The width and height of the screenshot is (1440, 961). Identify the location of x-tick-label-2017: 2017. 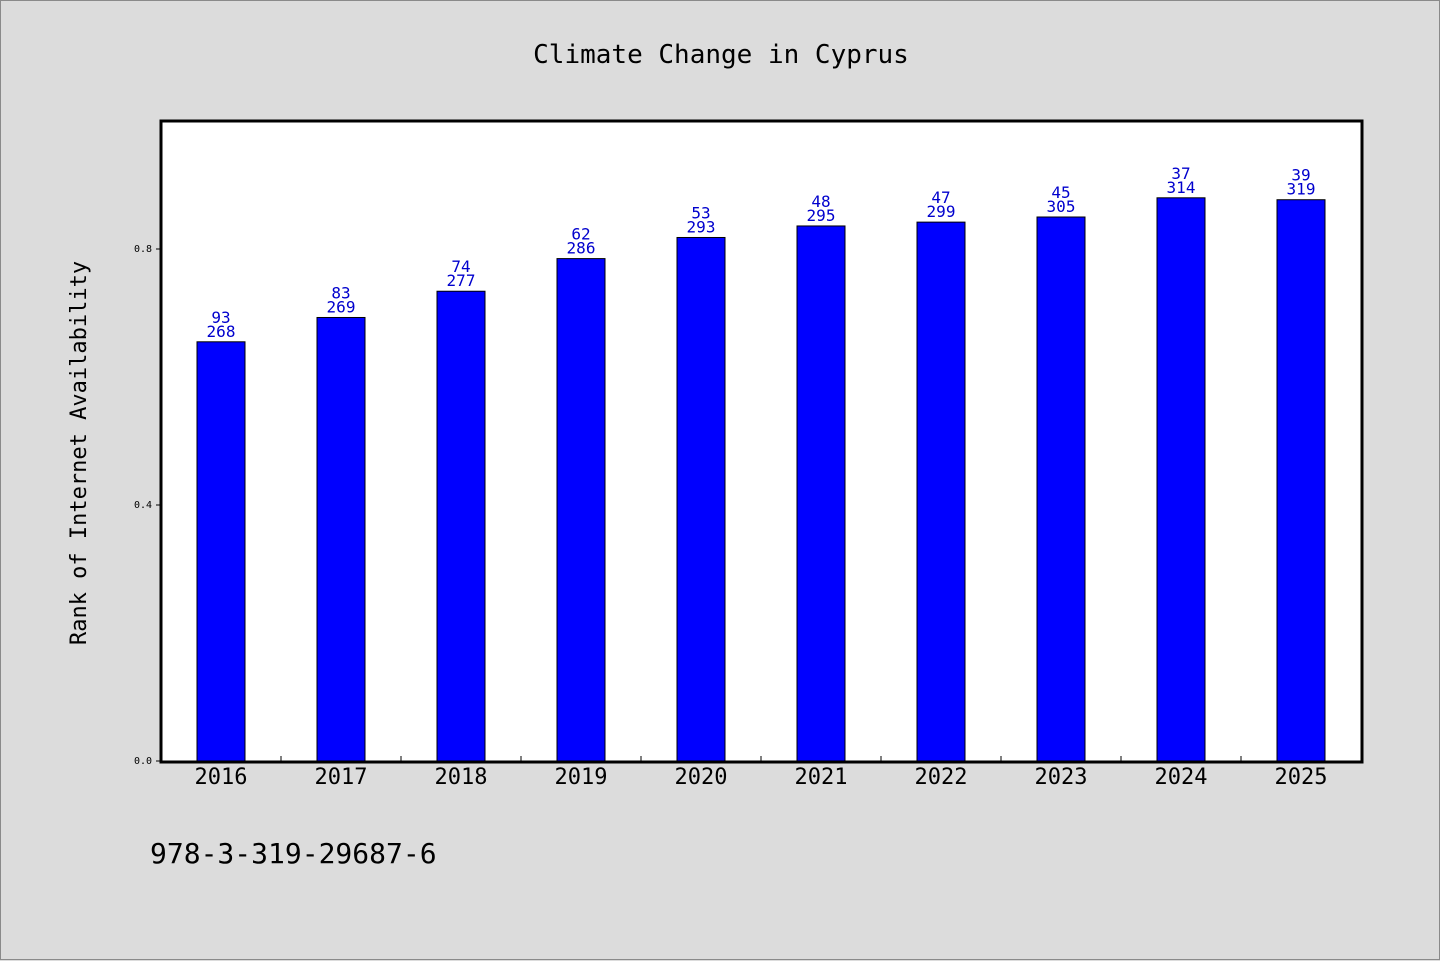
(341, 777).